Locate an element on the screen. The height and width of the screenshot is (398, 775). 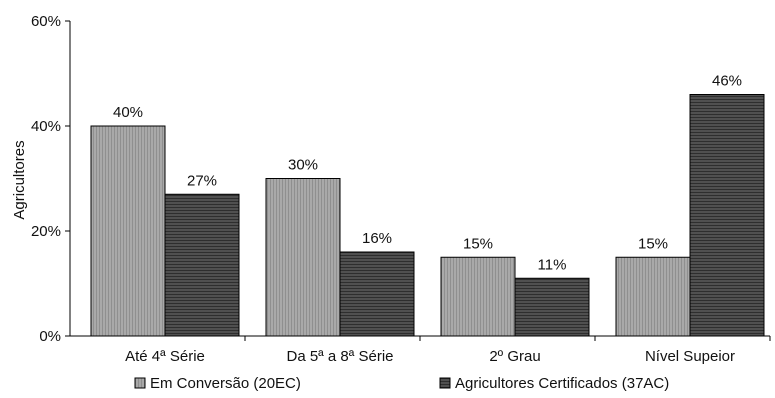
y-tick-label: 20% is located at coordinates (46, 231).